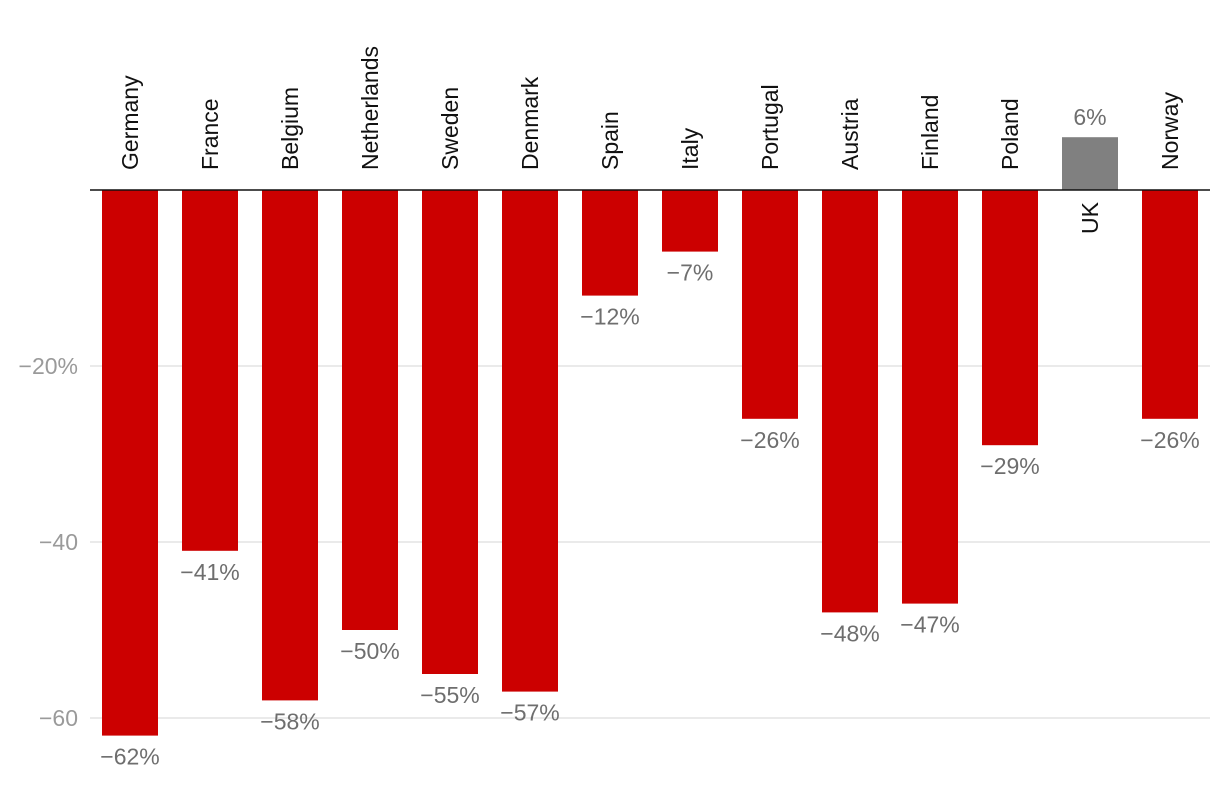 The image size is (1220, 798). What do you see at coordinates (609, 317) in the screenshot?
I see `value-label-spain: −12%` at bounding box center [609, 317].